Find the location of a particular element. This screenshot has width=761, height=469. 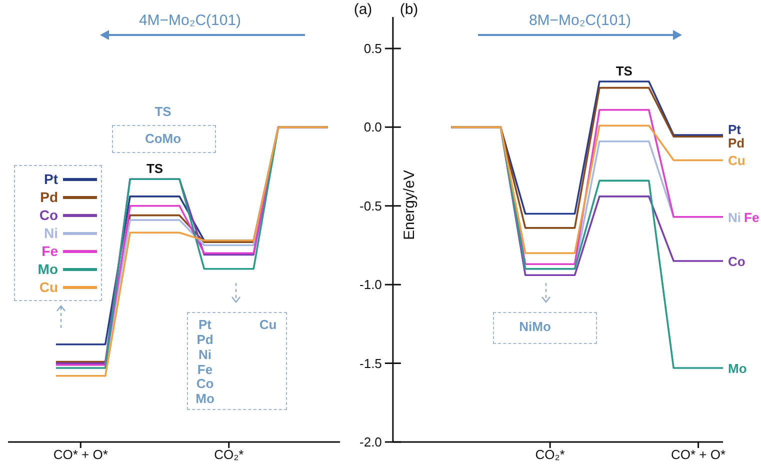

legend-label: Co is located at coordinates (48, 215).